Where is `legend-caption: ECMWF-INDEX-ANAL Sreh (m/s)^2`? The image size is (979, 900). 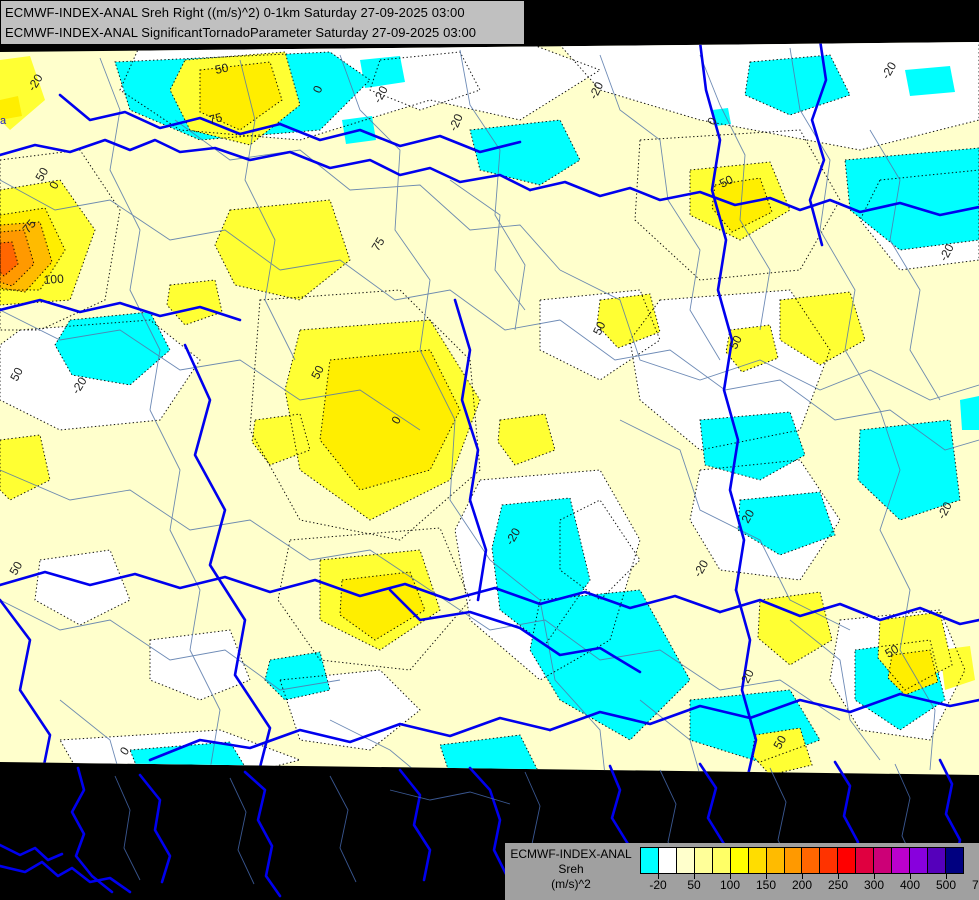
legend-caption: ECMWF-INDEX-ANAL Sreh (m/s)^2 is located at coordinates (571, 867).